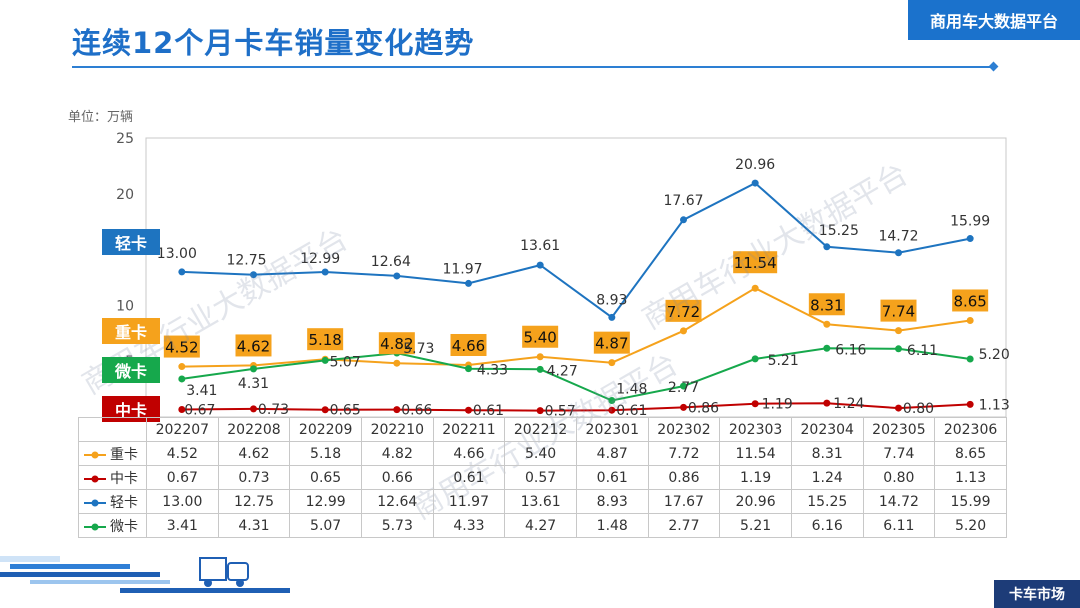 The width and height of the screenshot is (1080, 608). I want to click on data-label: 1.24, so click(848, 404).